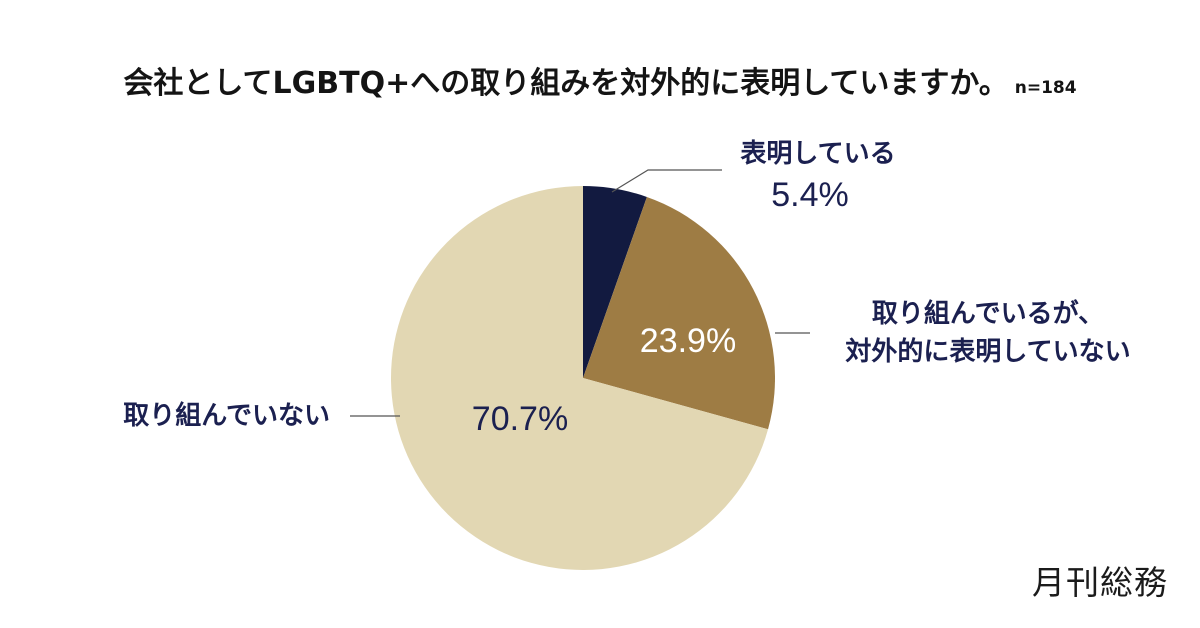 This screenshot has height=628, width=1200. I want to click on value-label: 23.9%, so click(688, 341).